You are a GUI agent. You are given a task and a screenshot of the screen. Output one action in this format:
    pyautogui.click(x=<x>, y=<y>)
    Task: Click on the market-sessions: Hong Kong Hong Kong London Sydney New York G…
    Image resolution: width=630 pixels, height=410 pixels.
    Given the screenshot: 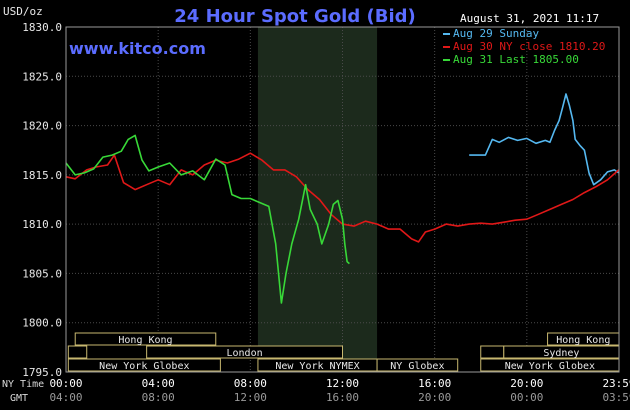 What is the action you would take?
    pyautogui.click(x=343, y=352)
    